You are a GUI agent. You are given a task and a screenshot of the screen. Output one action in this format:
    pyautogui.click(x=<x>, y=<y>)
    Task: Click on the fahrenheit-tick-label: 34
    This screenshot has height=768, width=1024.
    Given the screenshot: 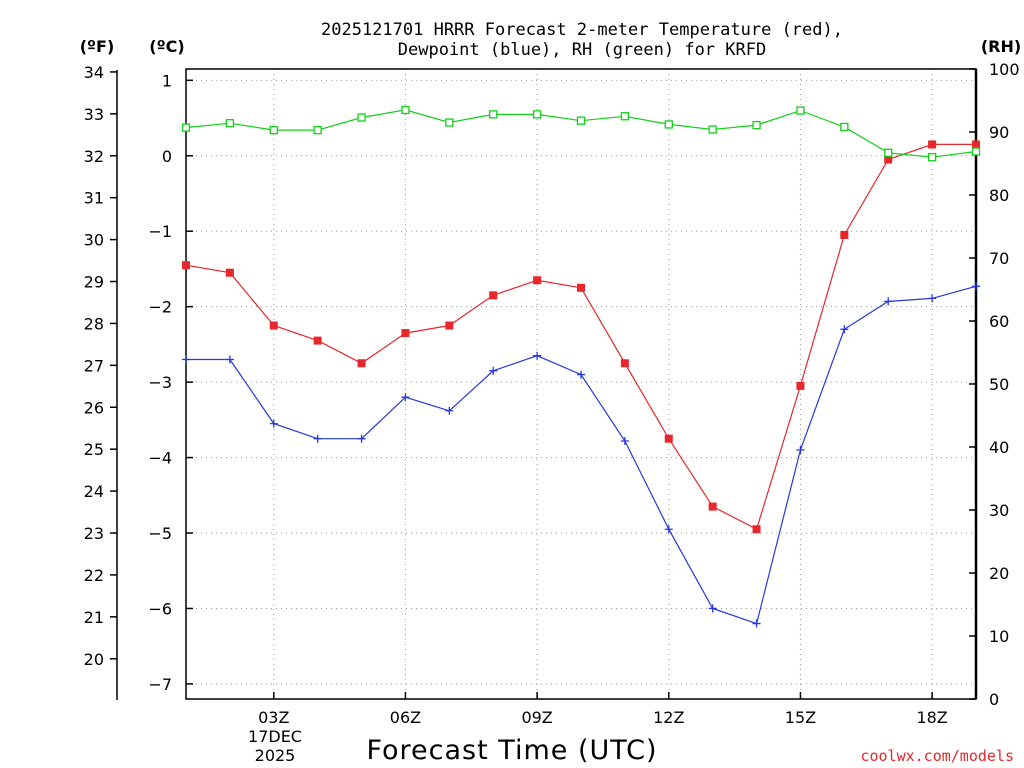 What is the action you would take?
    pyautogui.click(x=94, y=72)
    